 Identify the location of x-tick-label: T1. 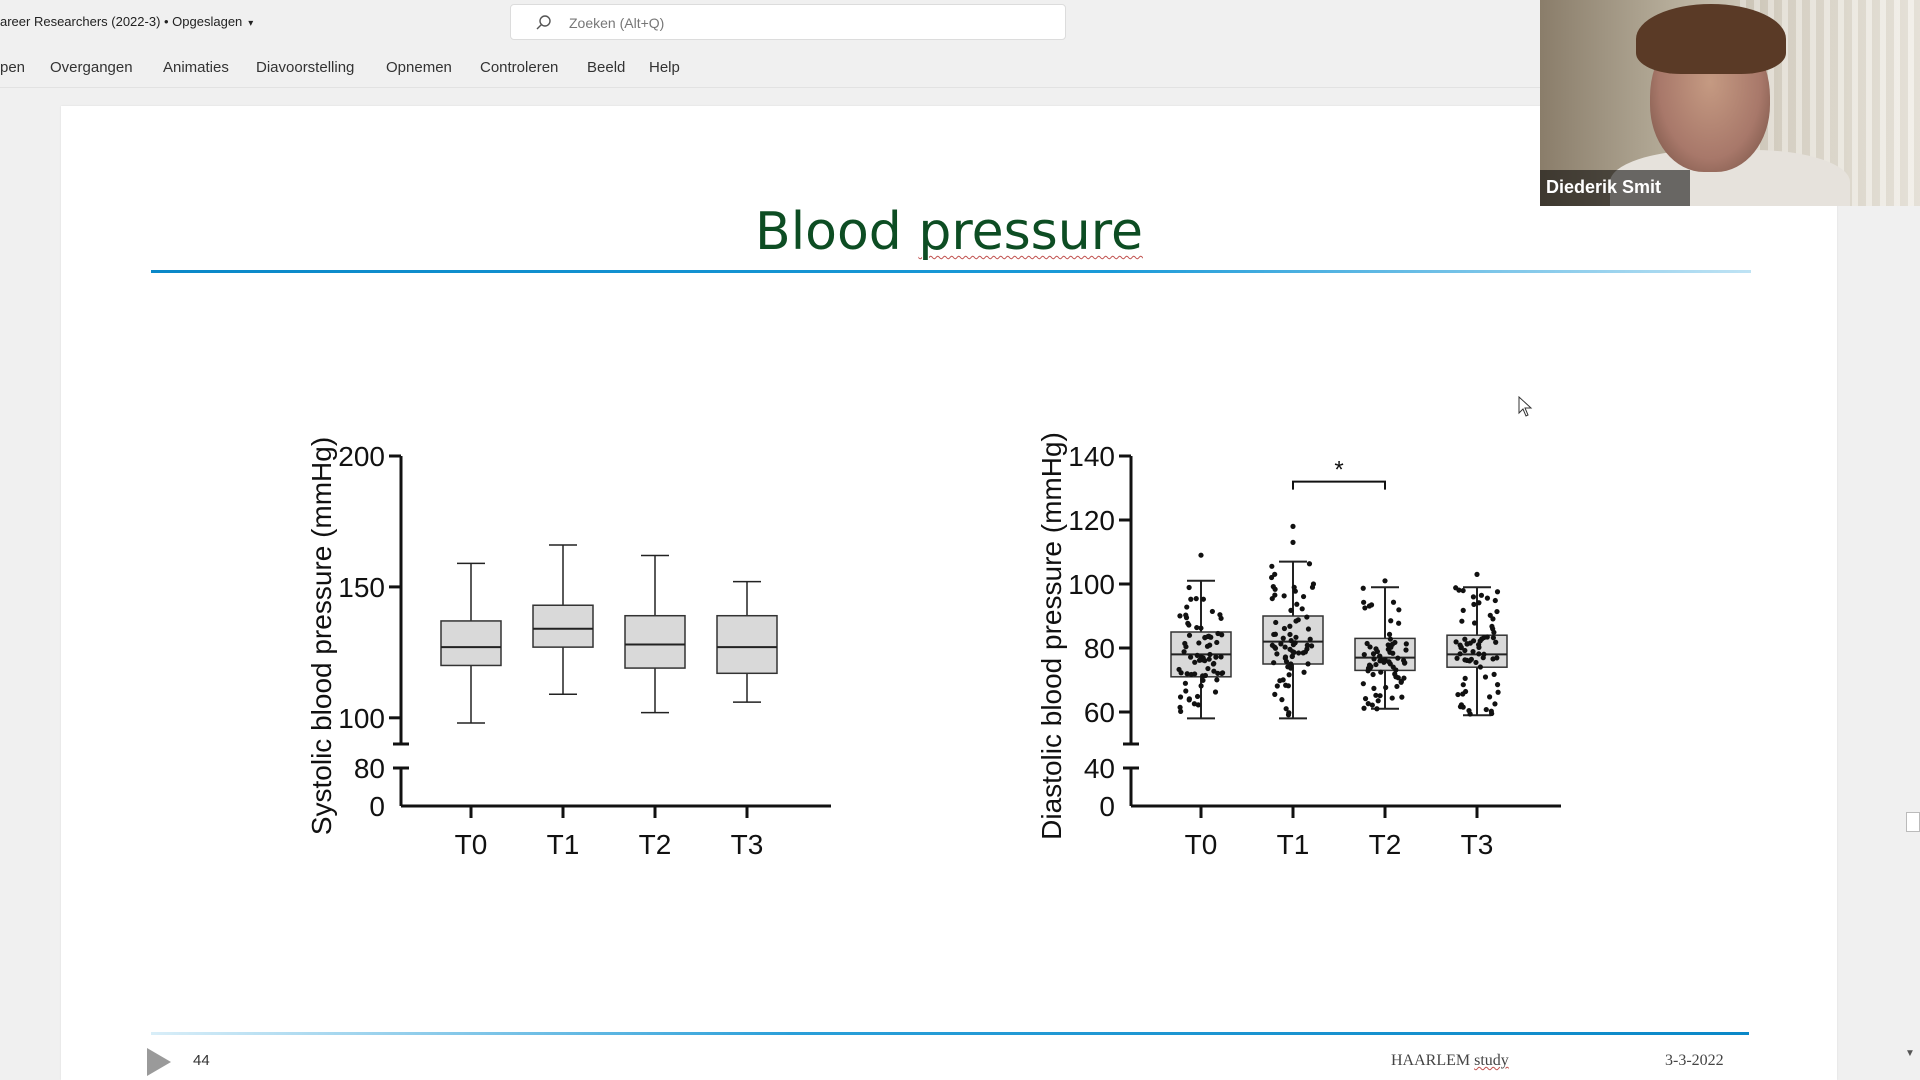
(563, 844).